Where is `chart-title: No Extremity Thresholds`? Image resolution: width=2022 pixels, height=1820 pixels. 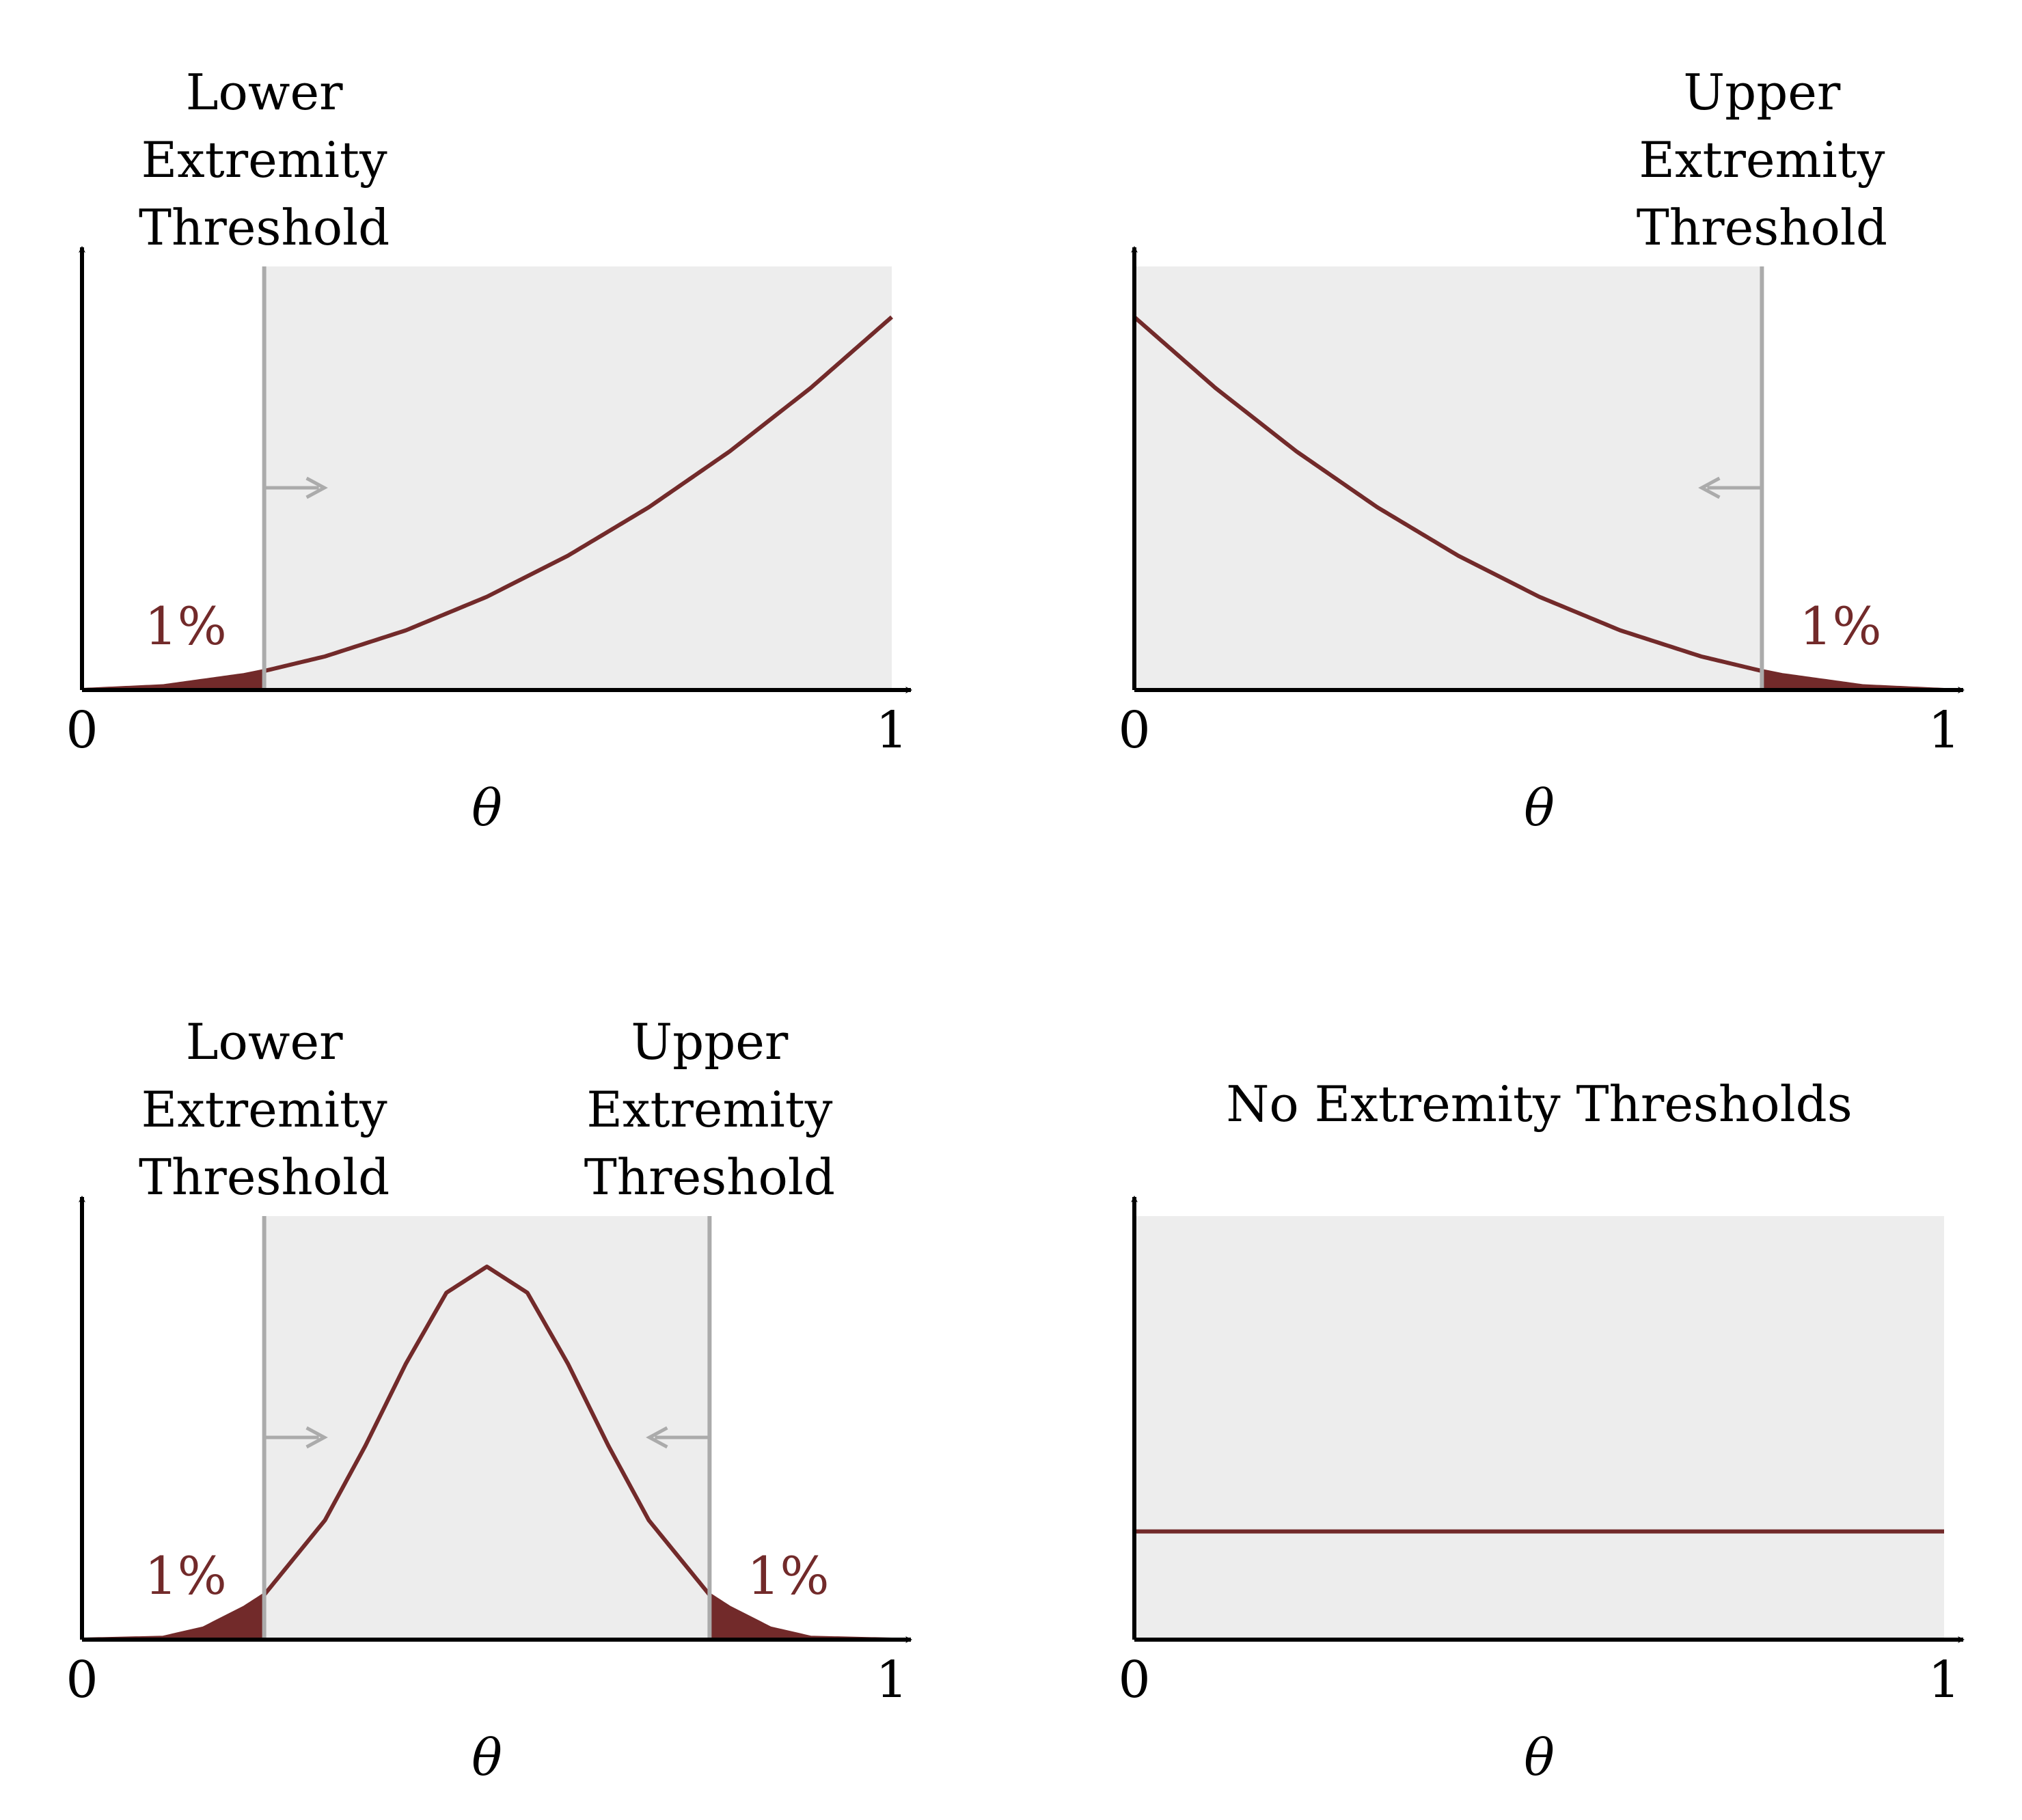 chart-title: No Extremity Thresholds is located at coordinates (1539, 1104).